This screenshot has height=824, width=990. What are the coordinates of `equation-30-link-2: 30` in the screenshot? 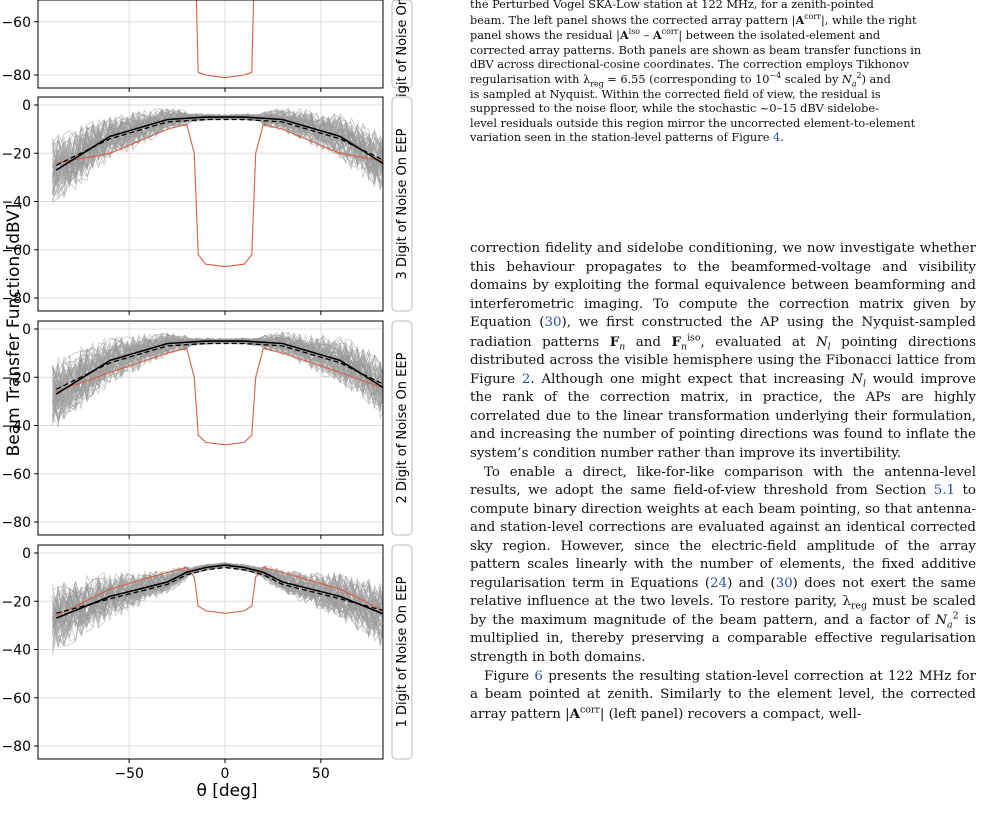 It's located at (784, 583).